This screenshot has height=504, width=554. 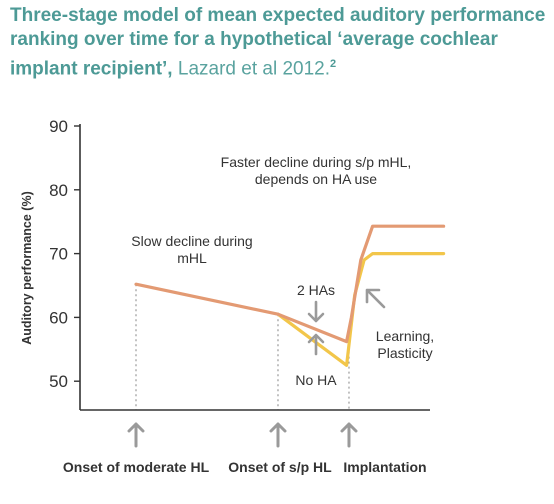 What do you see at coordinates (280, 467) in the screenshot?
I see `event-label: Onset of s/p HL` at bounding box center [280, 467].